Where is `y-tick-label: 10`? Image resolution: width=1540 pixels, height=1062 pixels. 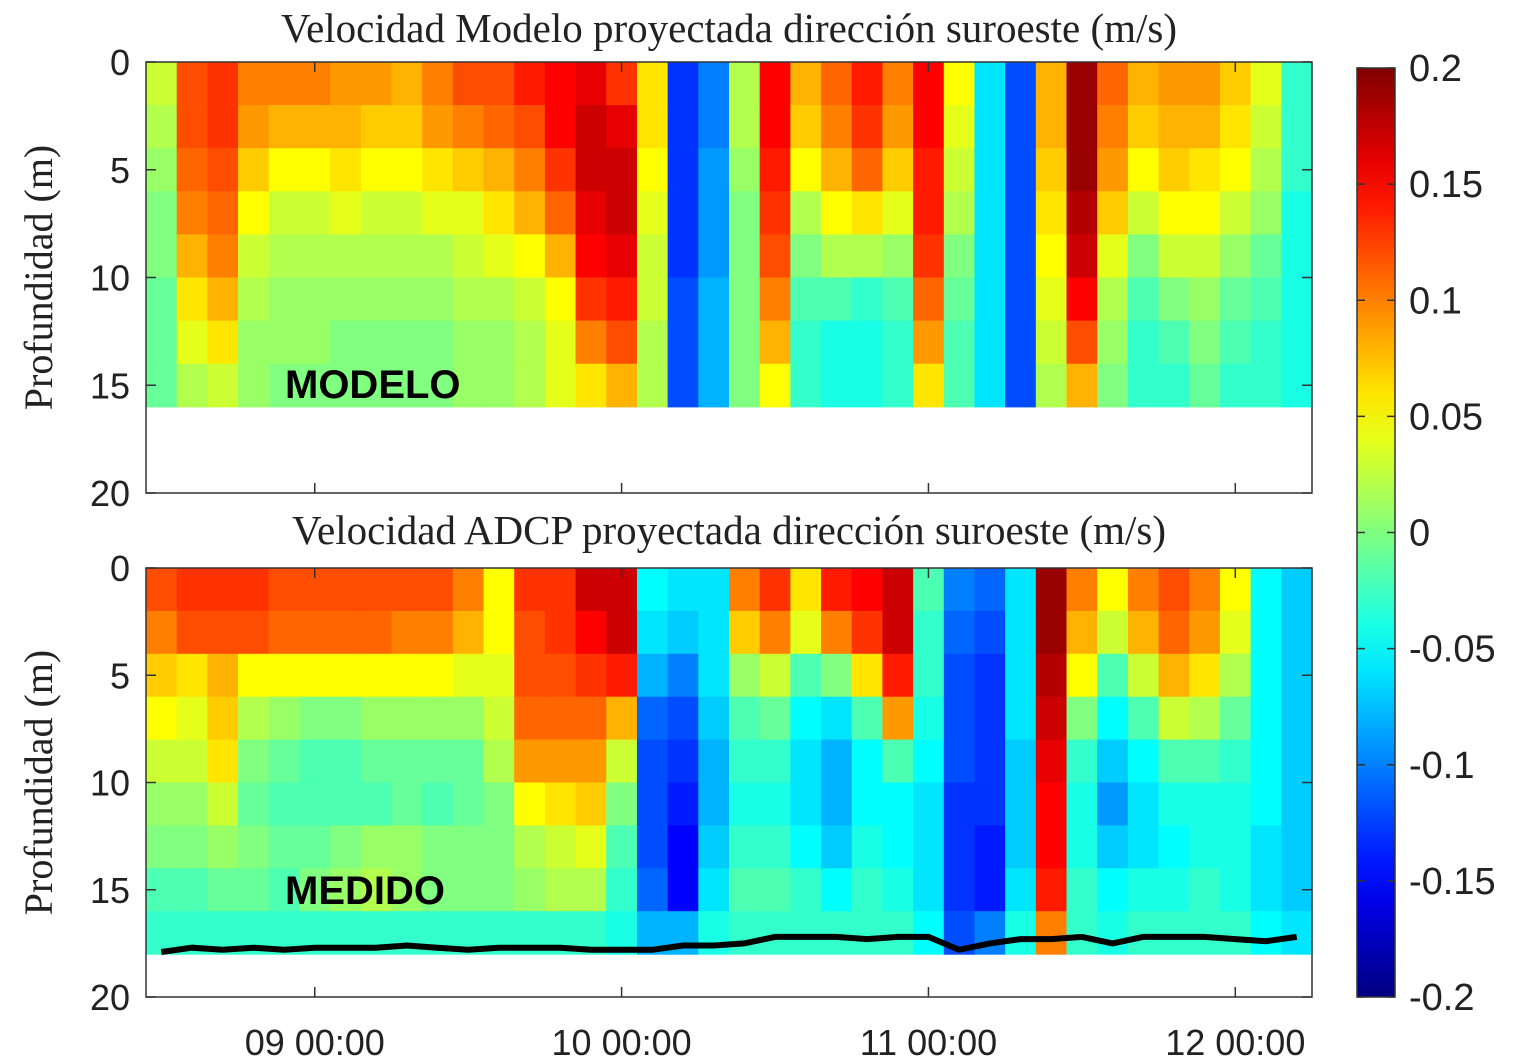
y-tick-label: 10 is located at coordinates (110, 783).